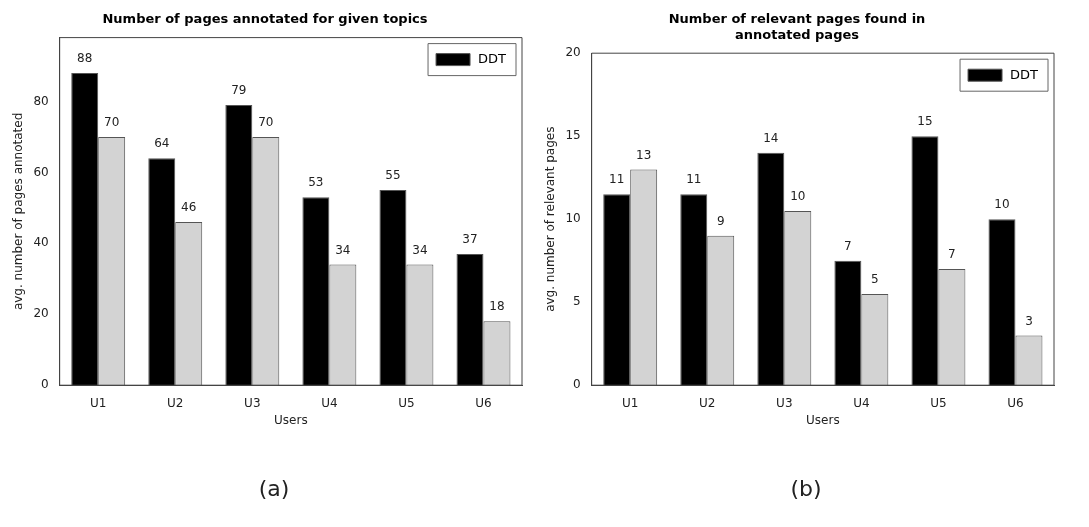  Describe the element at coordinates (162, 143) in the screenshot. I see `data-label: 64` at that location.